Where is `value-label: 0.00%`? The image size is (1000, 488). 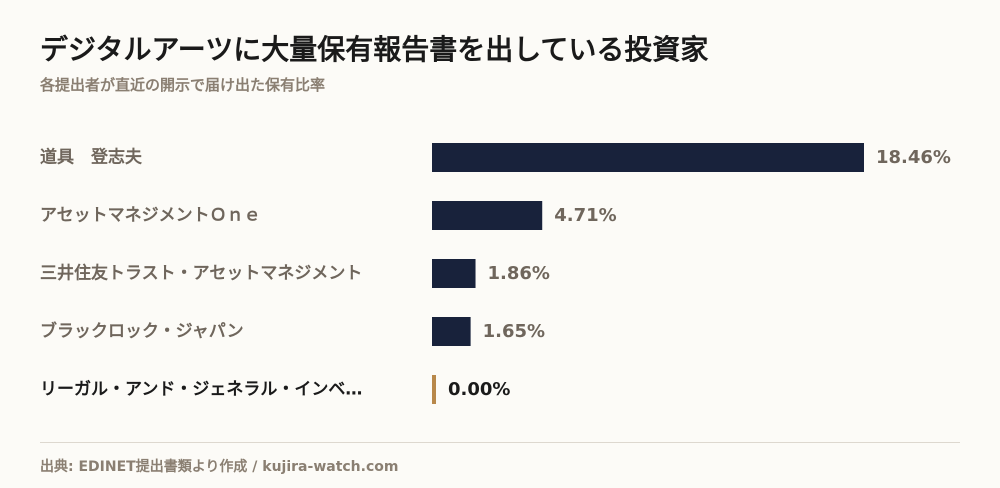 value-label: 0.00% is located at coordinates (479, 389).